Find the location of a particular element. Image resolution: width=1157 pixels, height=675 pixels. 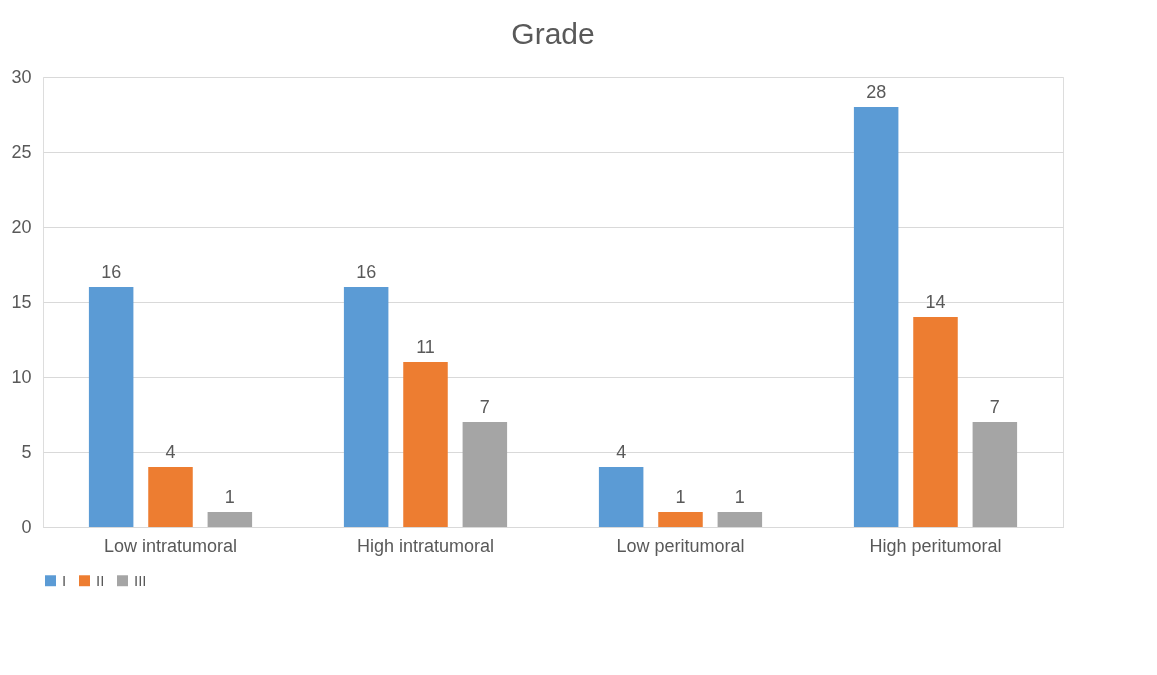

data-label: 28 is located at coordinates (876, 92).